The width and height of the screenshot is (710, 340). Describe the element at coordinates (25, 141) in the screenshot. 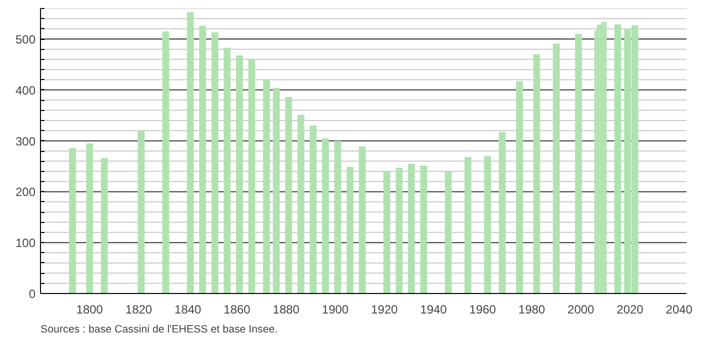

I see `y-tick-label: 300` at that location.